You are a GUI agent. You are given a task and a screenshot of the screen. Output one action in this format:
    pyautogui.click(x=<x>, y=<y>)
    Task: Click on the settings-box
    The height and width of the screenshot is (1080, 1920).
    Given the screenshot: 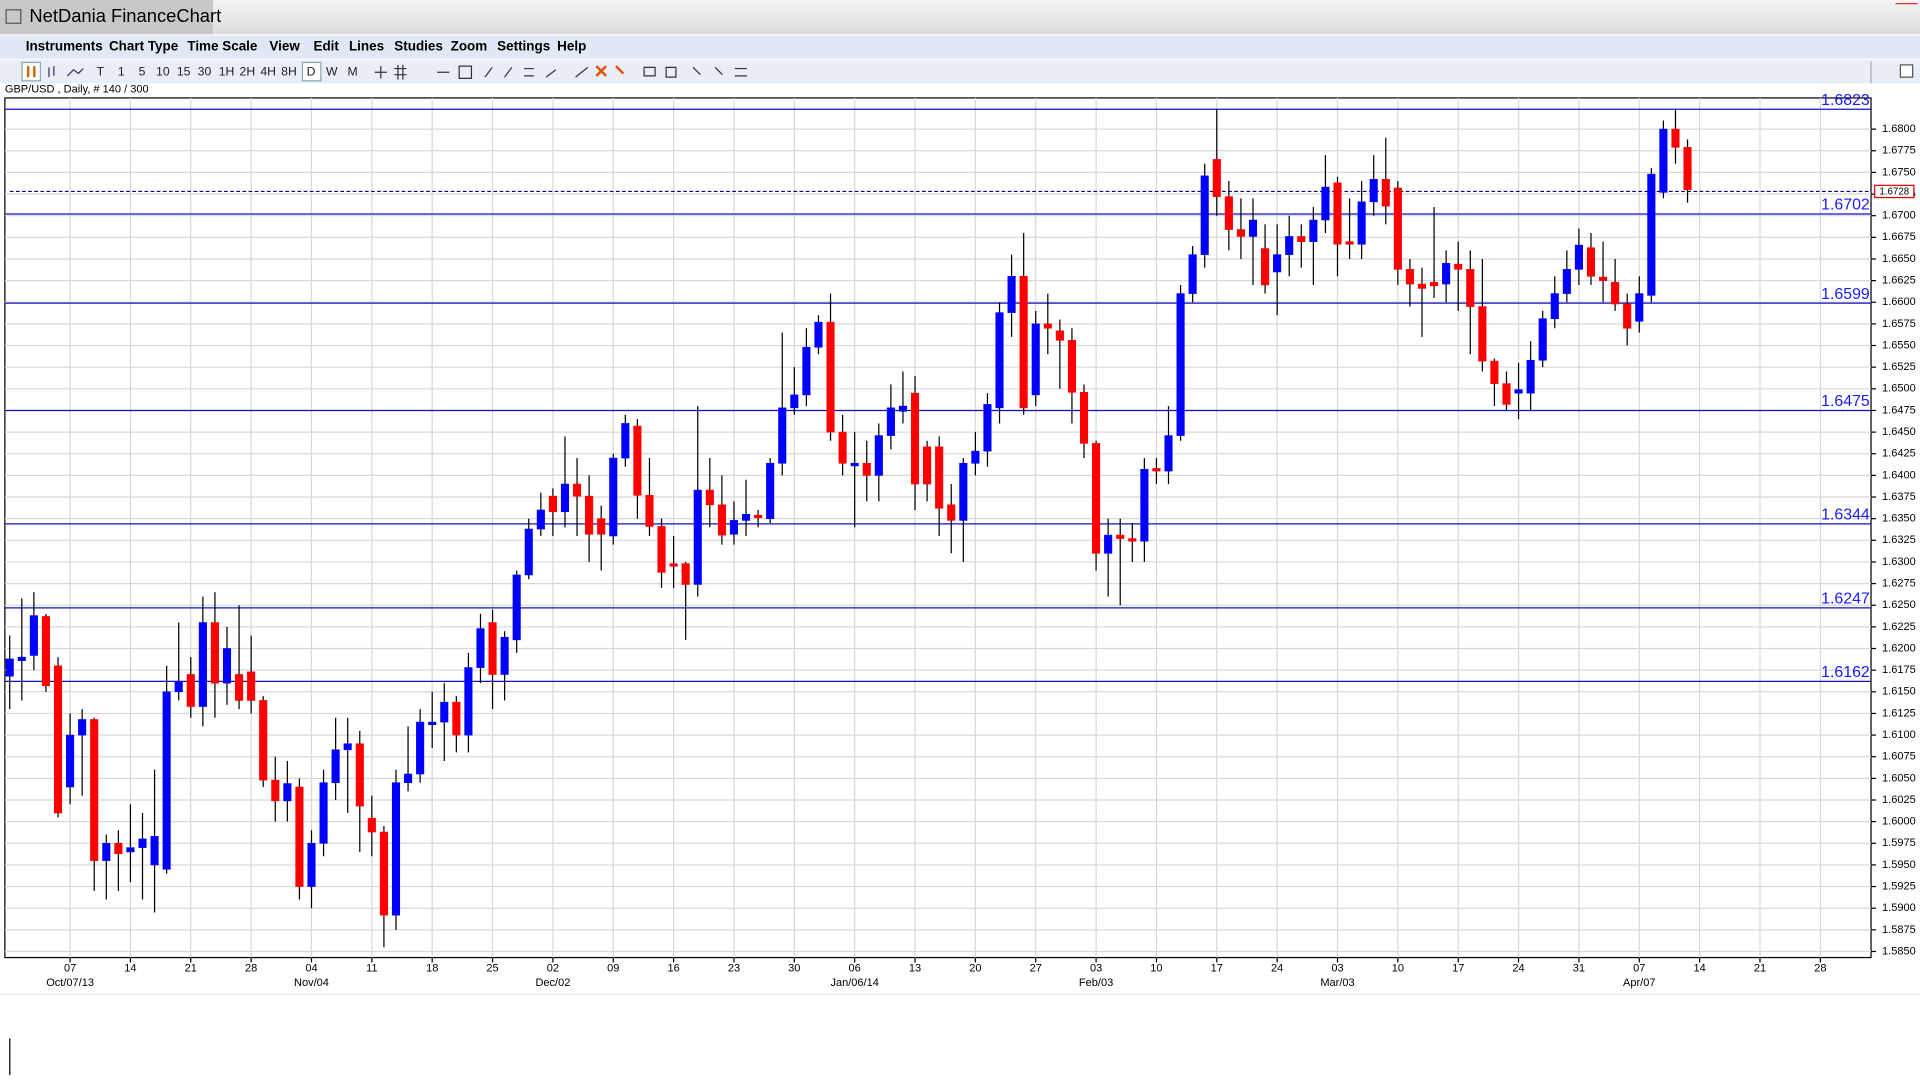 What is the action you would take?
    pyautogui.click(x=1906, y=71)
    